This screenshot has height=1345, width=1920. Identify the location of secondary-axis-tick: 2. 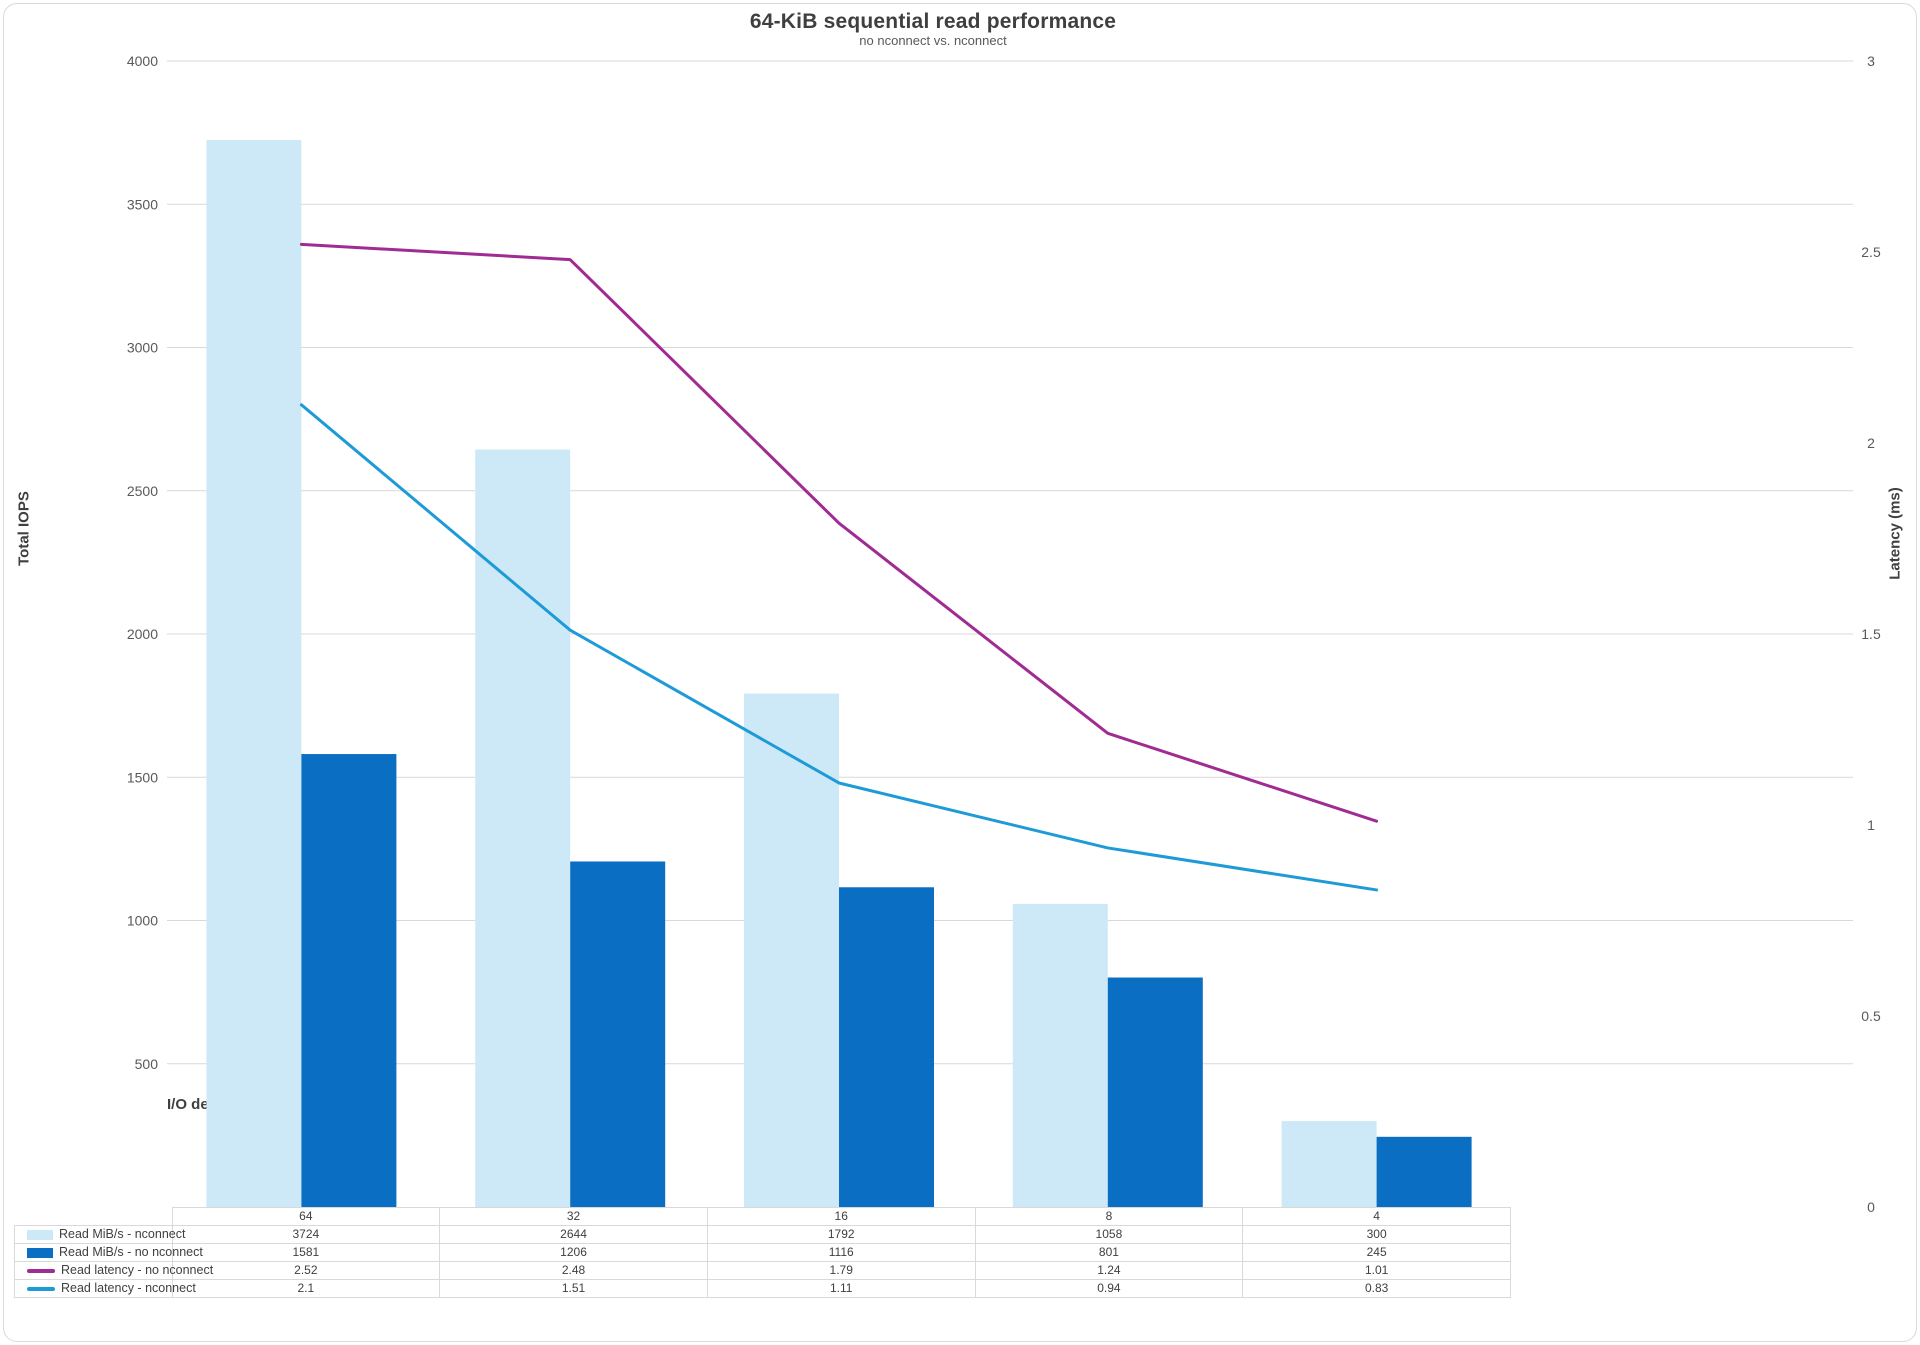
(1871, 443).